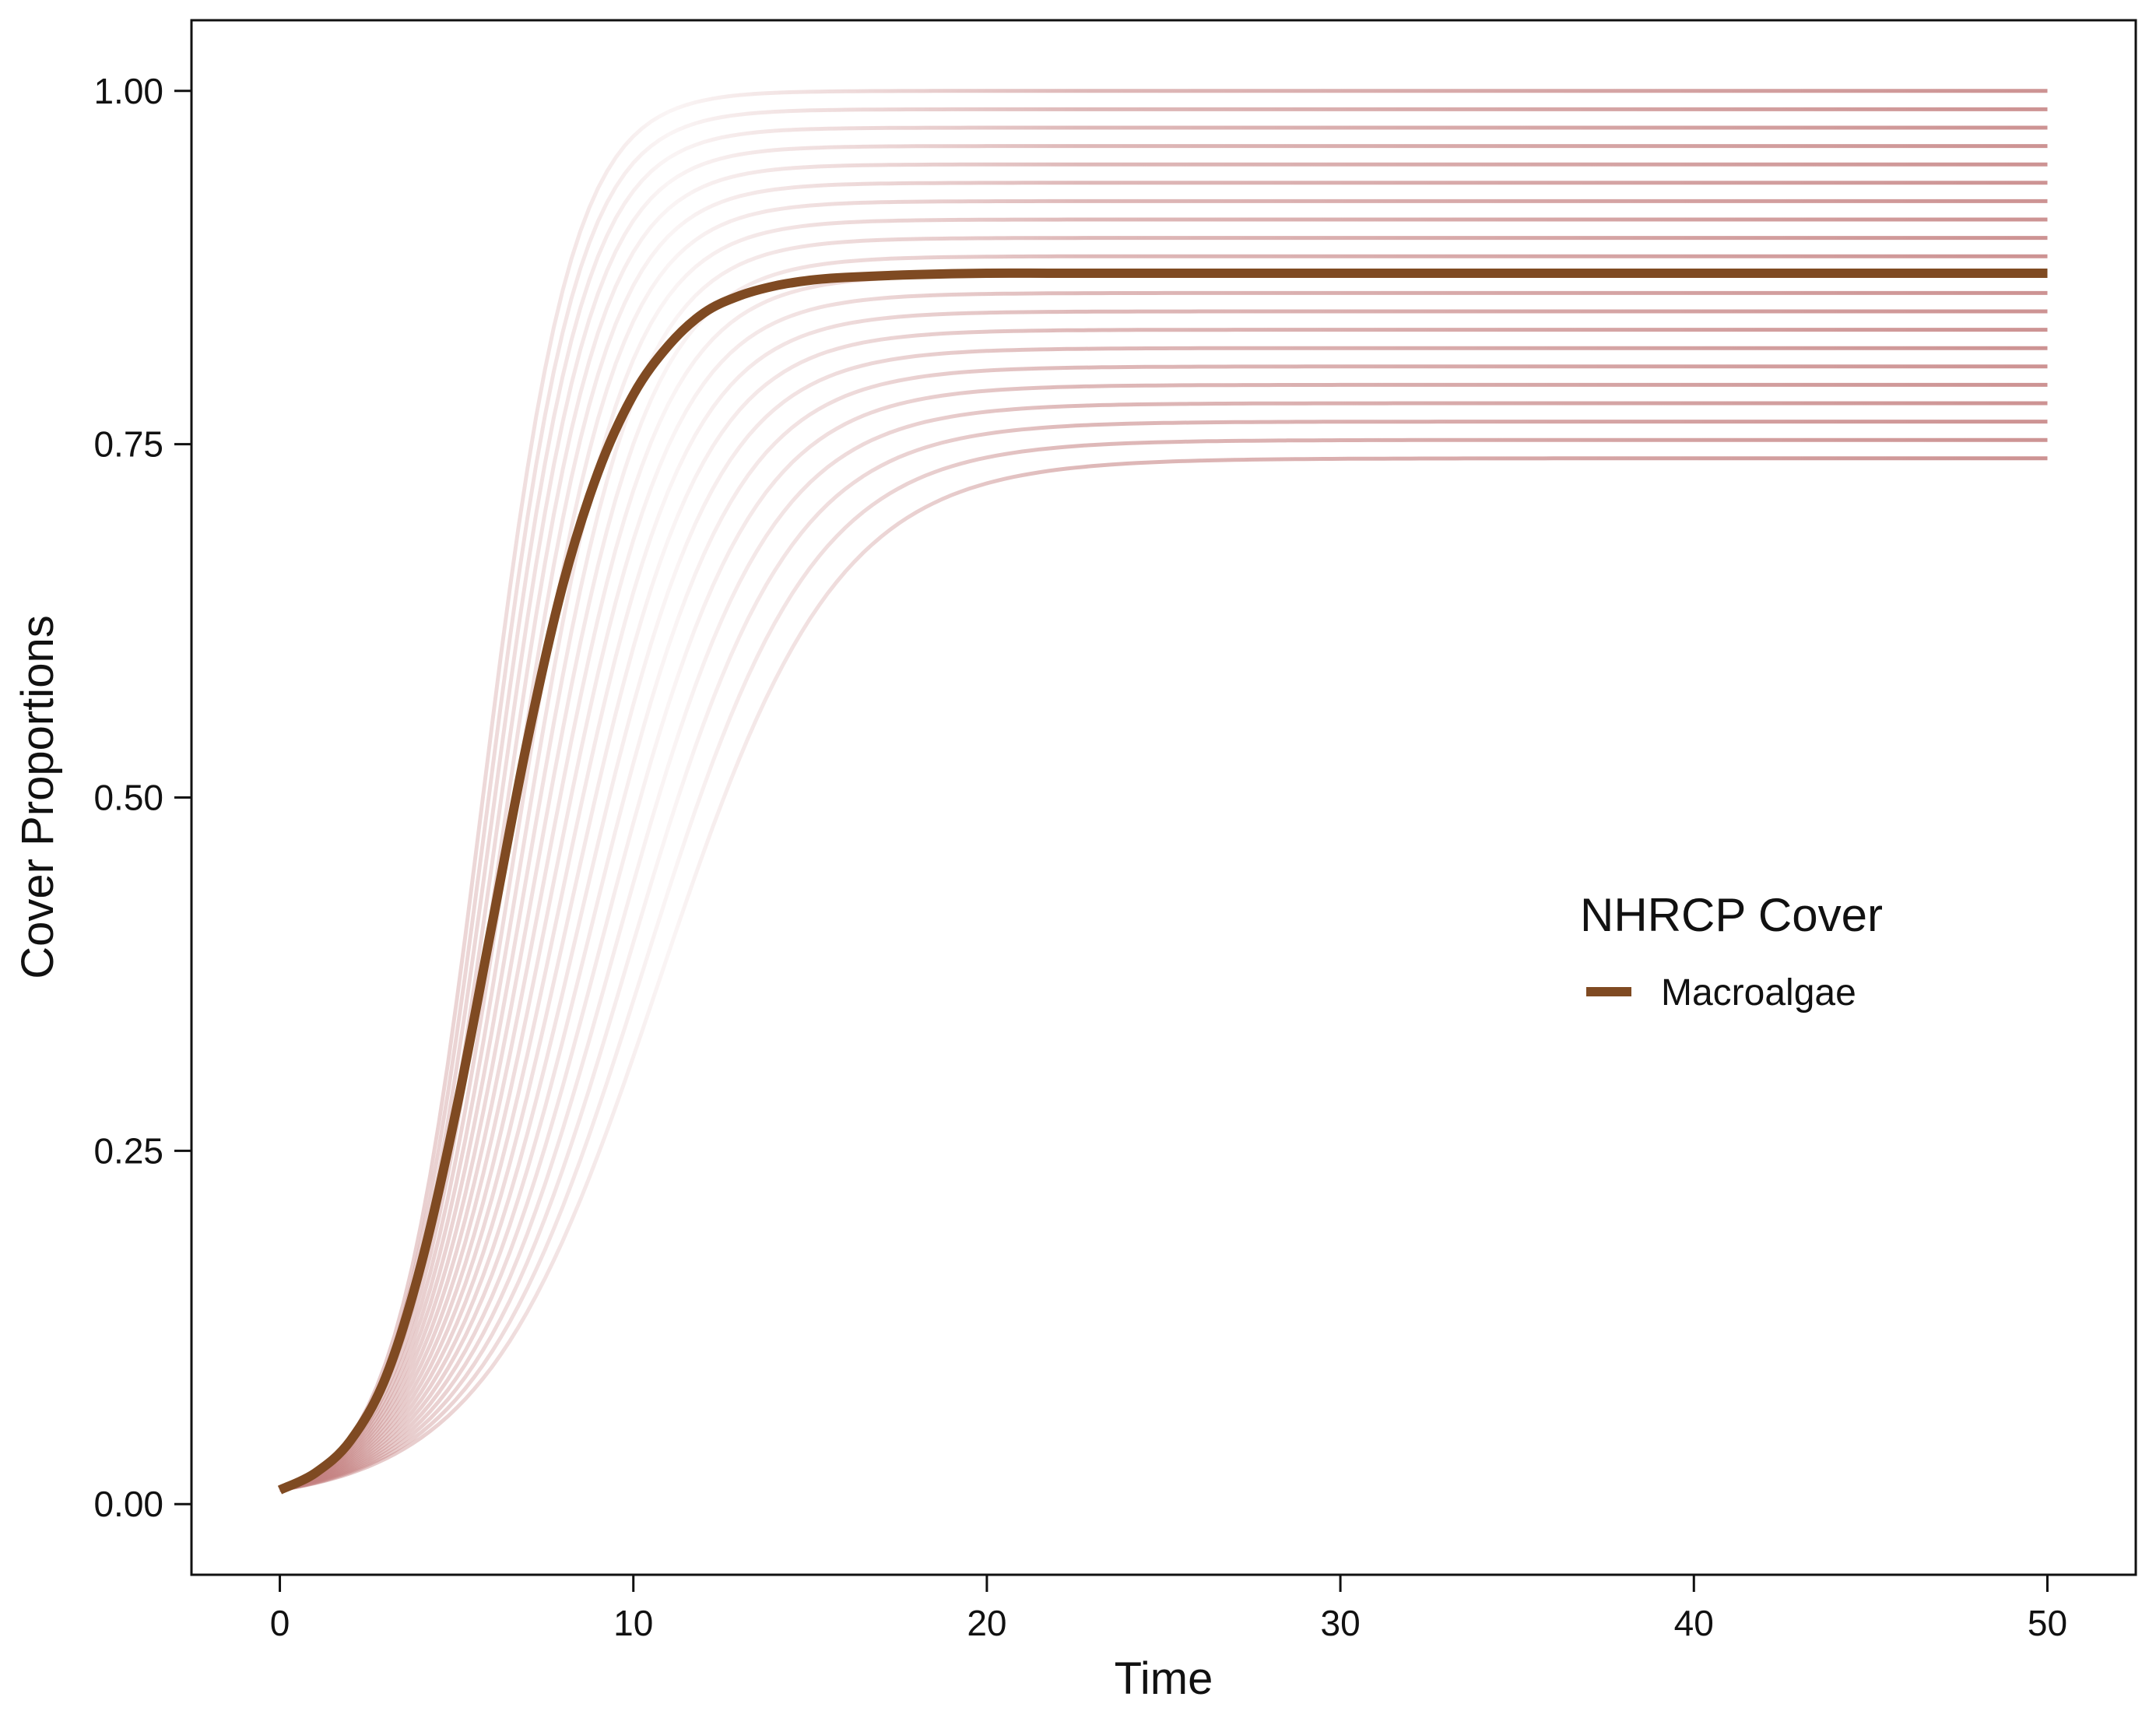 This screenshot has height=1725, width=2156. I want to click on y-axis: 0.00 0.25 0.50 0.75 1.00, so click(142, 797).